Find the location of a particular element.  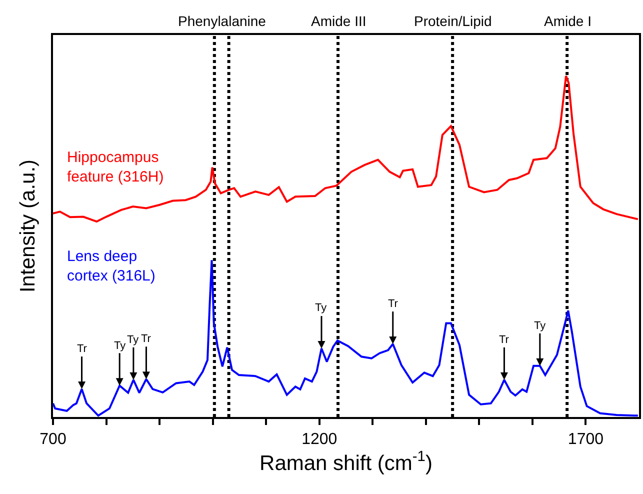

ref-line-label: Amide III is located at coordinates (338, 21).